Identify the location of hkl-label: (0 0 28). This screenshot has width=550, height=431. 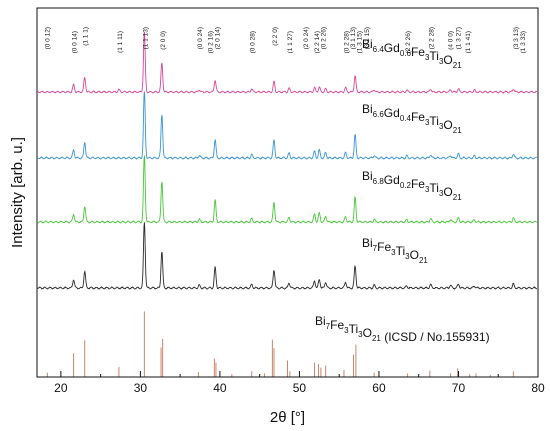
(253, 42).